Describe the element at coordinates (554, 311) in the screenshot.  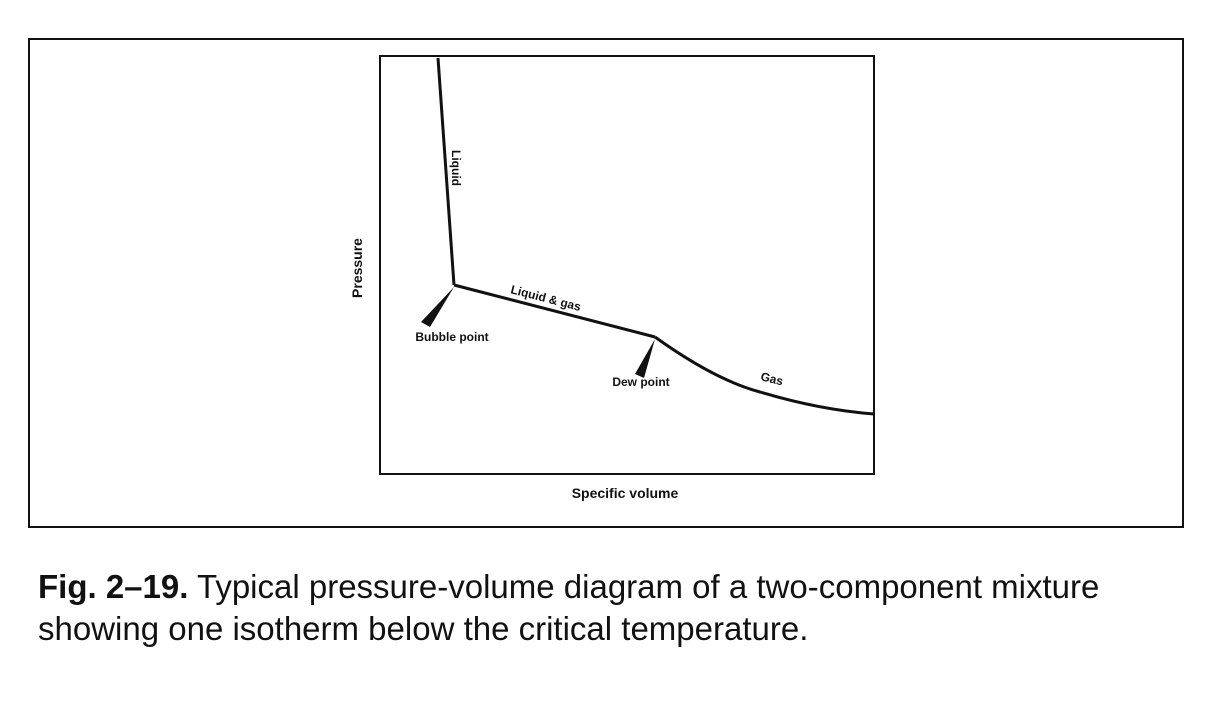
I see `two-phase-curve-segment` at that location.